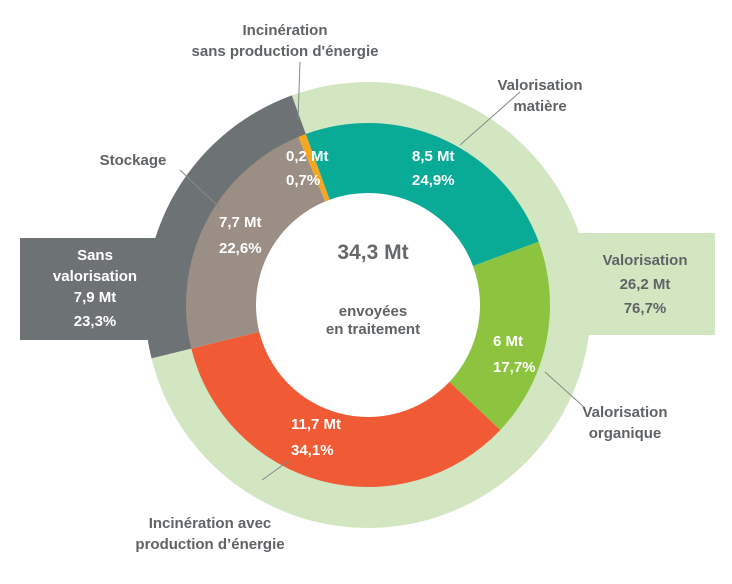 The width and height of the screenshot is (732, 584). Describe the element at coordinates (307, 169) in the screenshot. I see `value-incineration-sans: 0,2 Mt 0,7%` at that location.